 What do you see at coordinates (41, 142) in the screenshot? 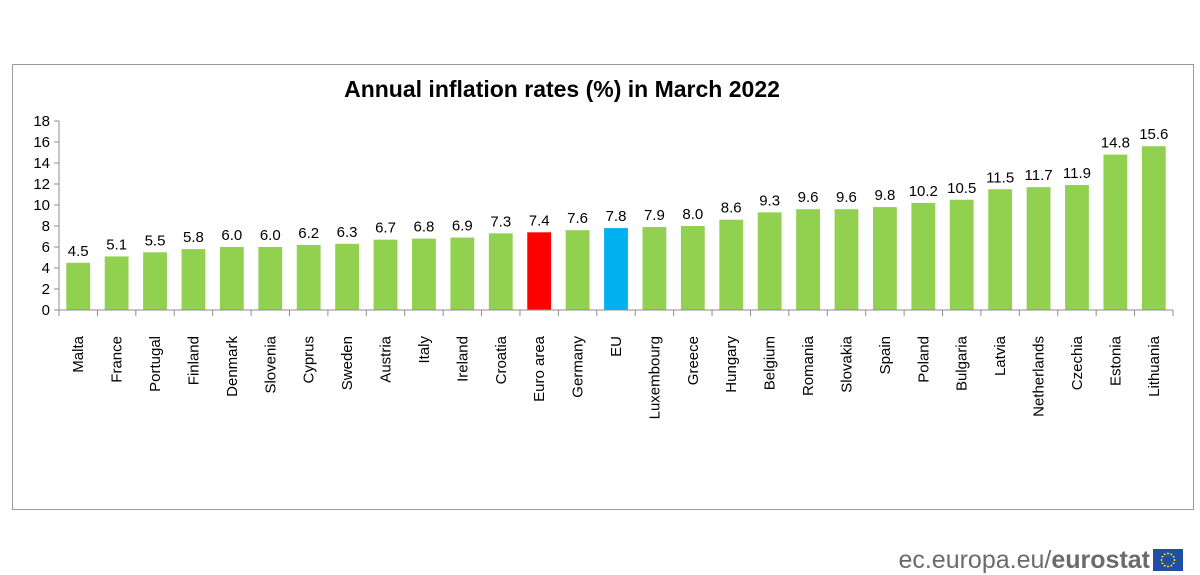
I see `y-tick-label: 16` at bounding box center [41, 142].